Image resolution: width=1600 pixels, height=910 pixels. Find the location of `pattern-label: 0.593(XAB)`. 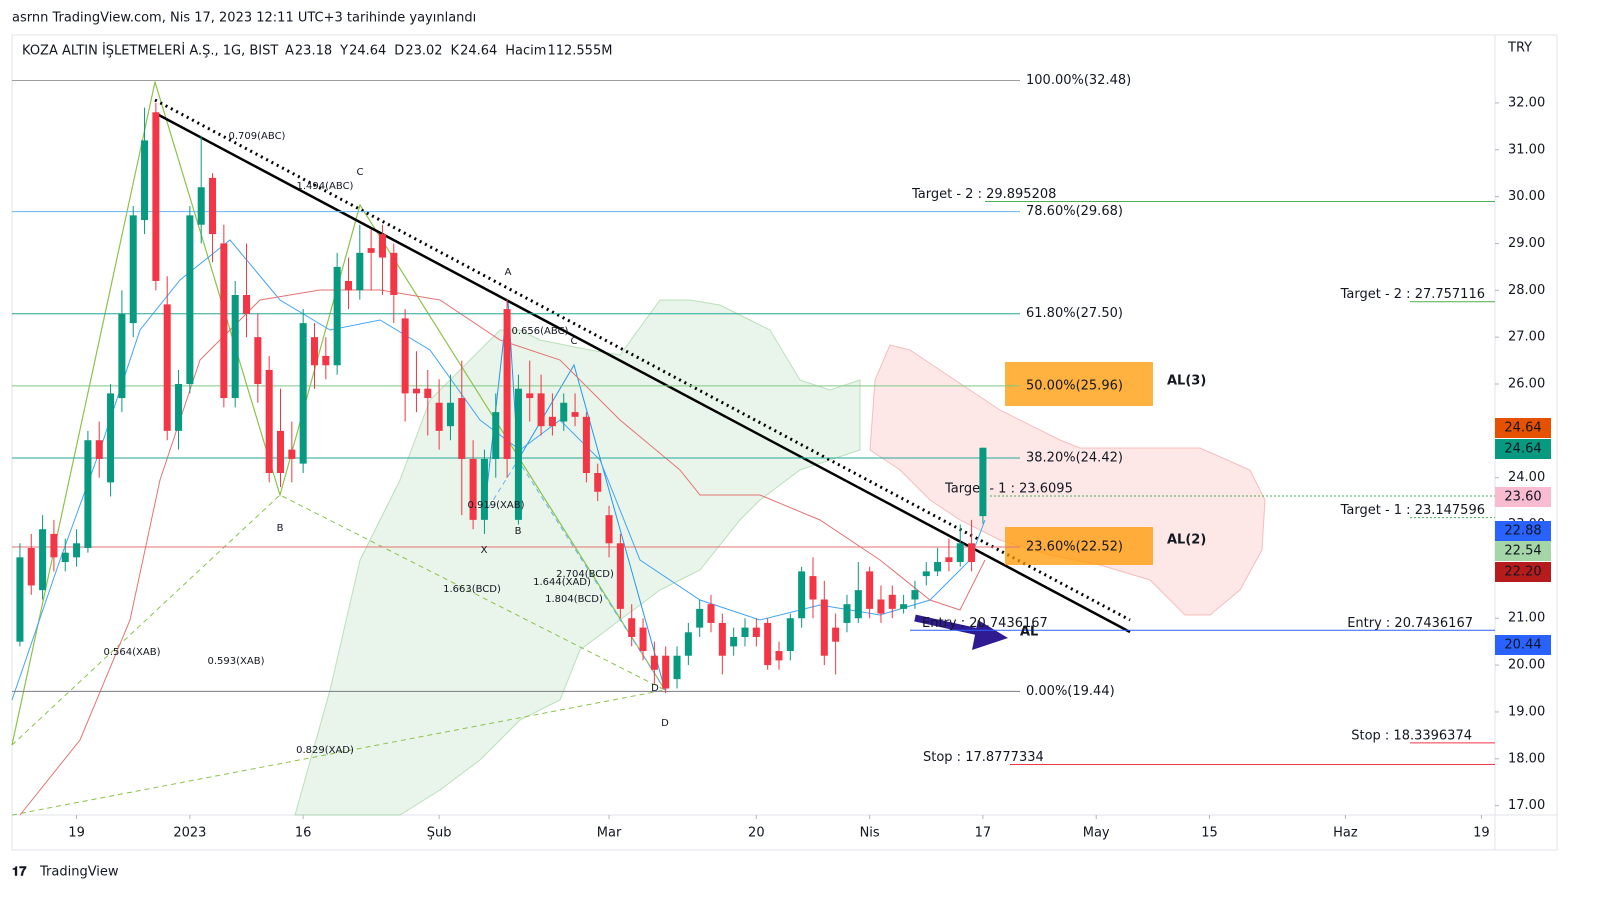

pattern-label: 0.593(XAB) is located at coordinates (236, 661).